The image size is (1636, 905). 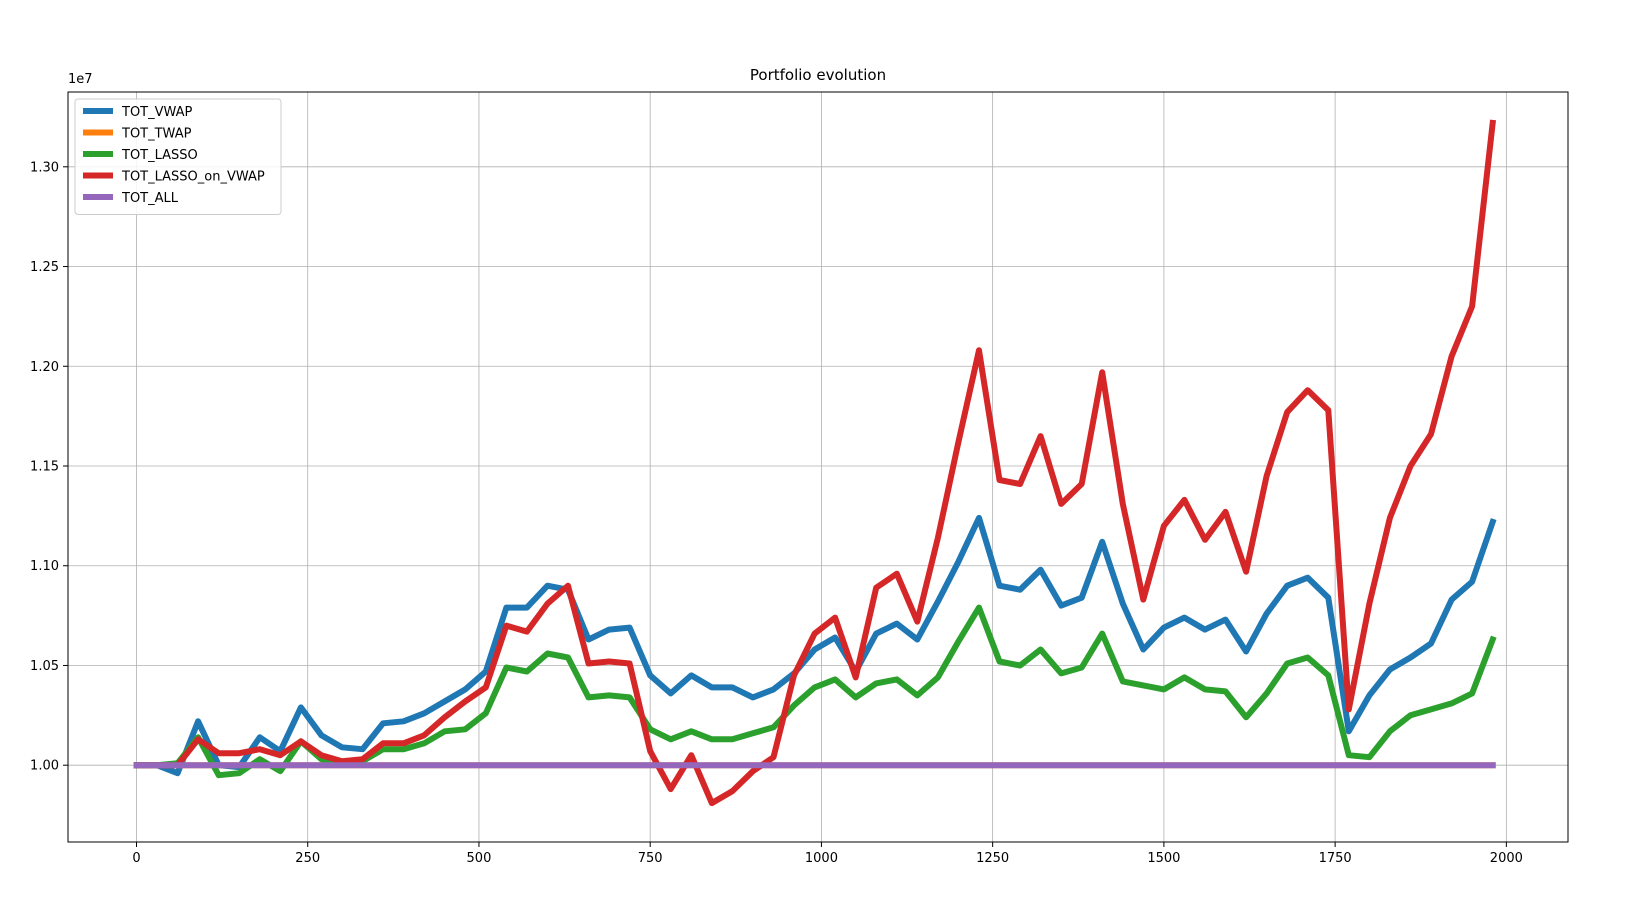 I want to click on legend-label: TOT_LASSO, so click(x=159, y=155).